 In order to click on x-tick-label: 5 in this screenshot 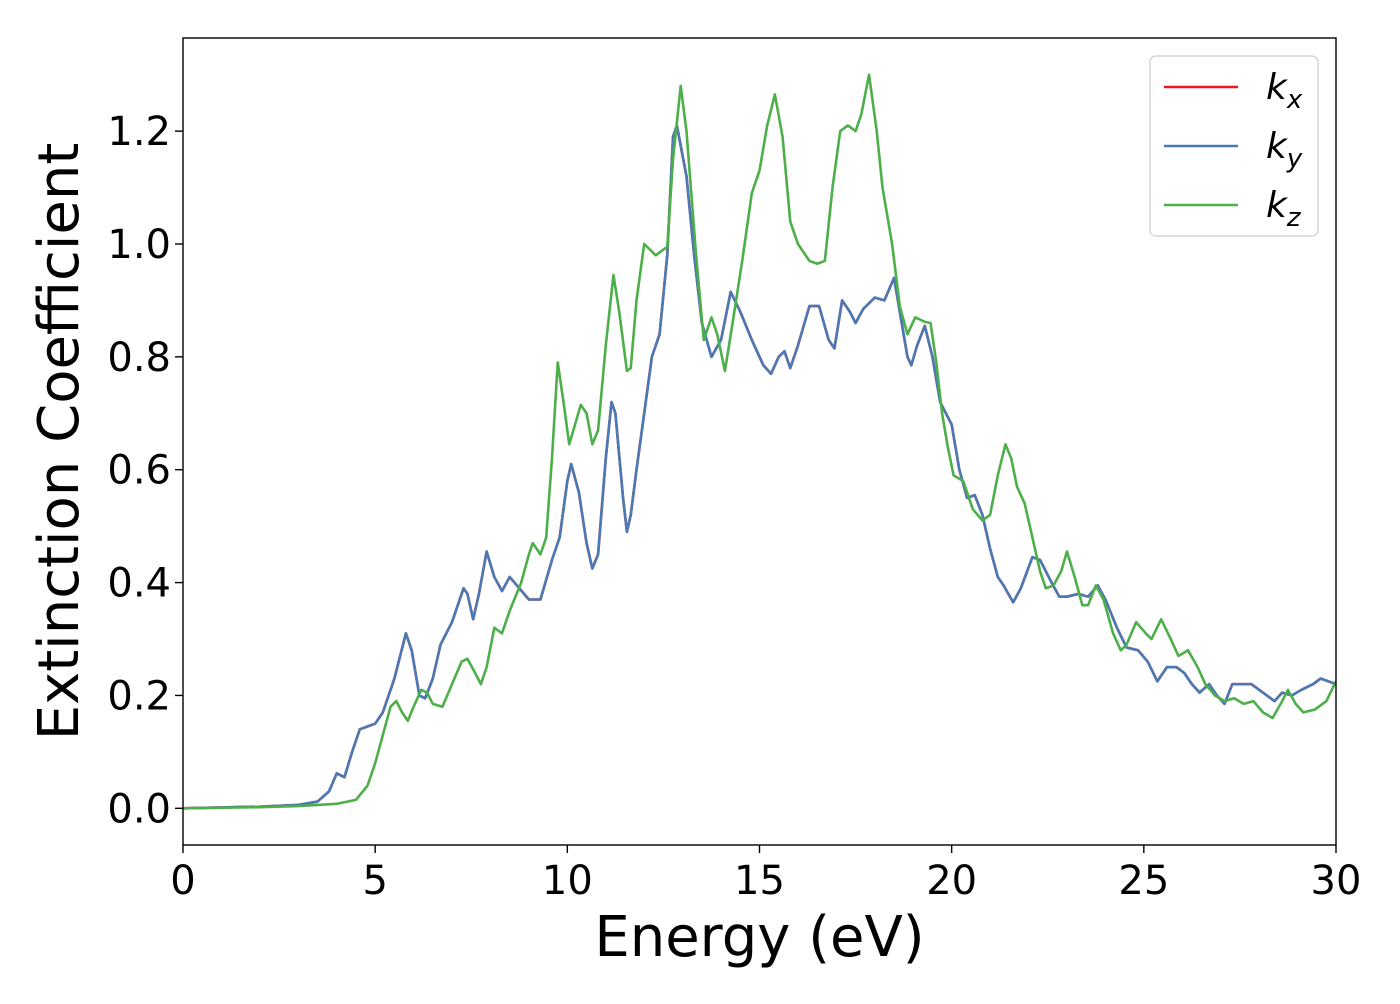, I will do `click(374, 881)`.